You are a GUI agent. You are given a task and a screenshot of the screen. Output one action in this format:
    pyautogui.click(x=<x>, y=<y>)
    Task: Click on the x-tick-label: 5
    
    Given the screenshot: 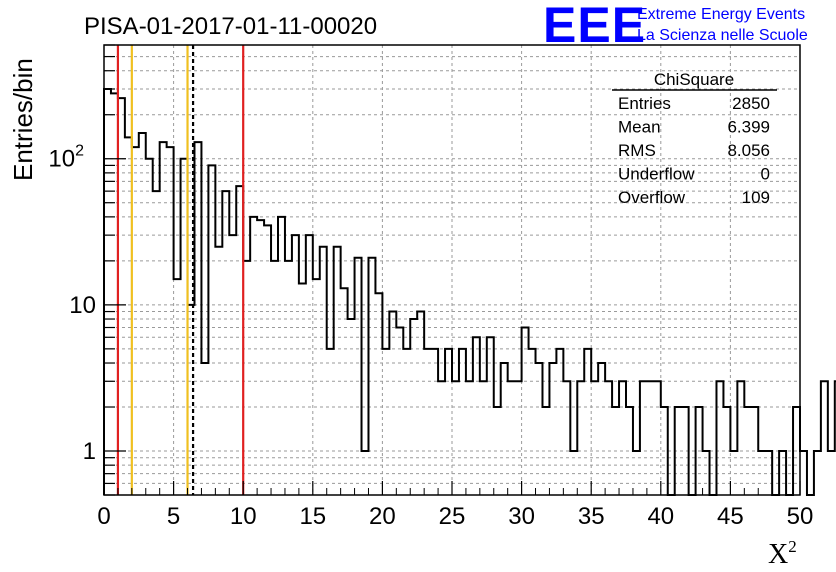 What is the action you would take?
    pyautogui.click(x=173, y=516)
    